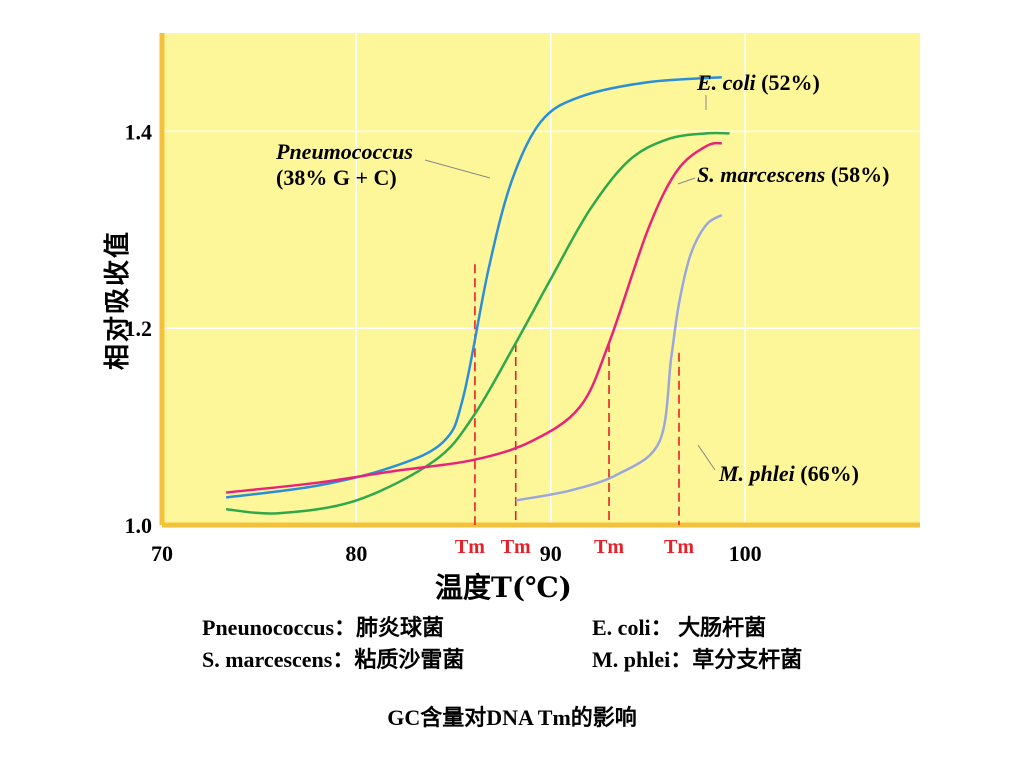  Describe the element at coordinates (323, 627) in the screenshot. I see `legend-row1-left: Pneunococcus：肺炎球菌` at that location.